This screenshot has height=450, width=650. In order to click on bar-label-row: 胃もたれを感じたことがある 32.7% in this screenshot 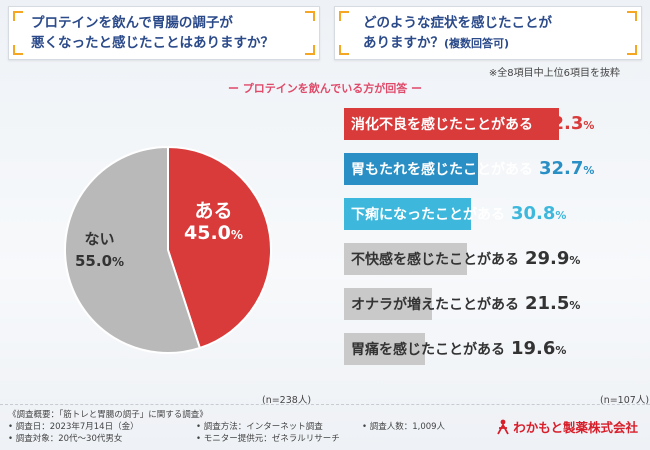, I will do `click(472, 169)`.